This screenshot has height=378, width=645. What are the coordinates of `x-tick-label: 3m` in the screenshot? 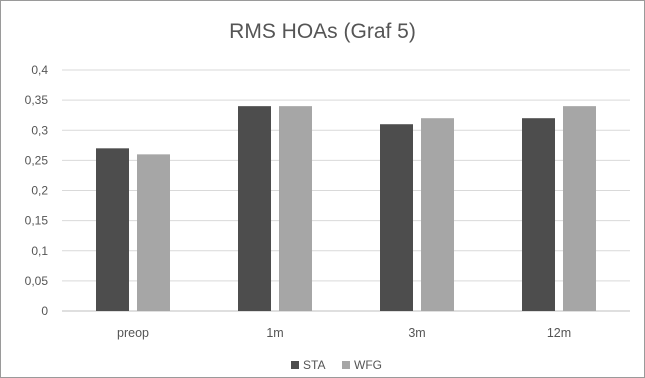 It's located at (416, 333).